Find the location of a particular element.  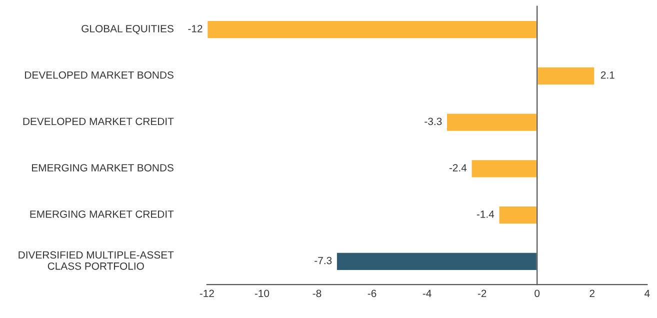

x-tick-label: -6 is located at coordinates (372, 294).